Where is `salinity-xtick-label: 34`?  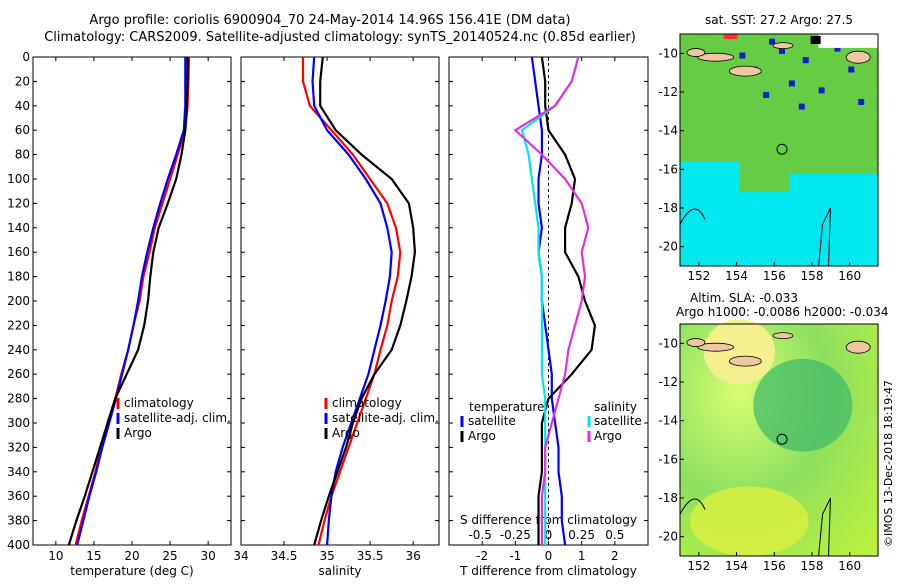
salinity-xtick-label: 34 is located at coordinates (240, 556).